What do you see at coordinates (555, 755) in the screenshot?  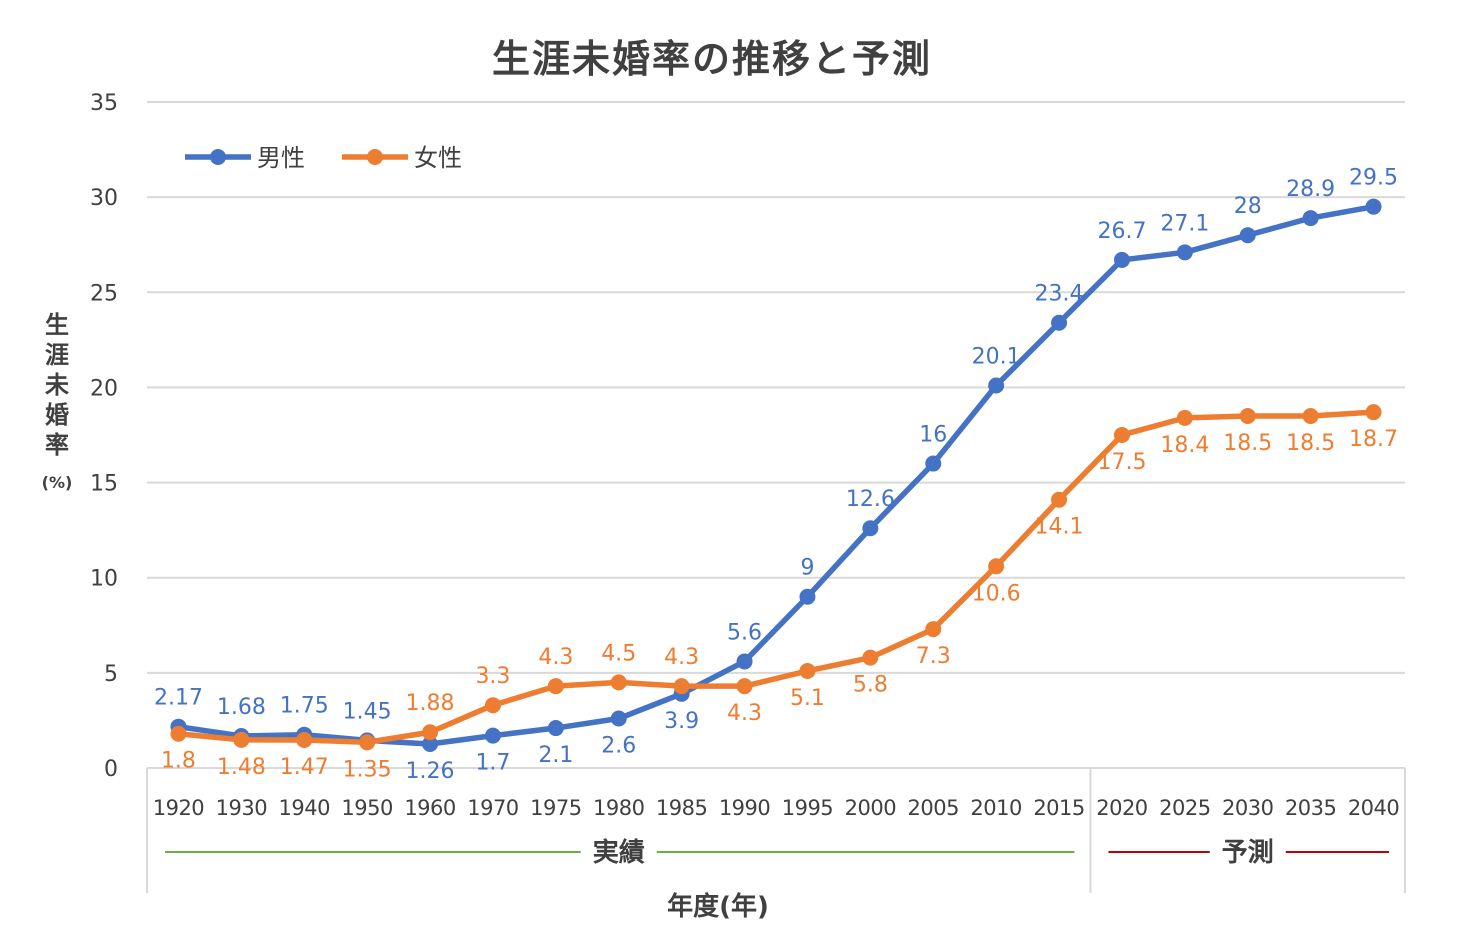 I see `data-label: 2.1` at bounding box center [555, 755].